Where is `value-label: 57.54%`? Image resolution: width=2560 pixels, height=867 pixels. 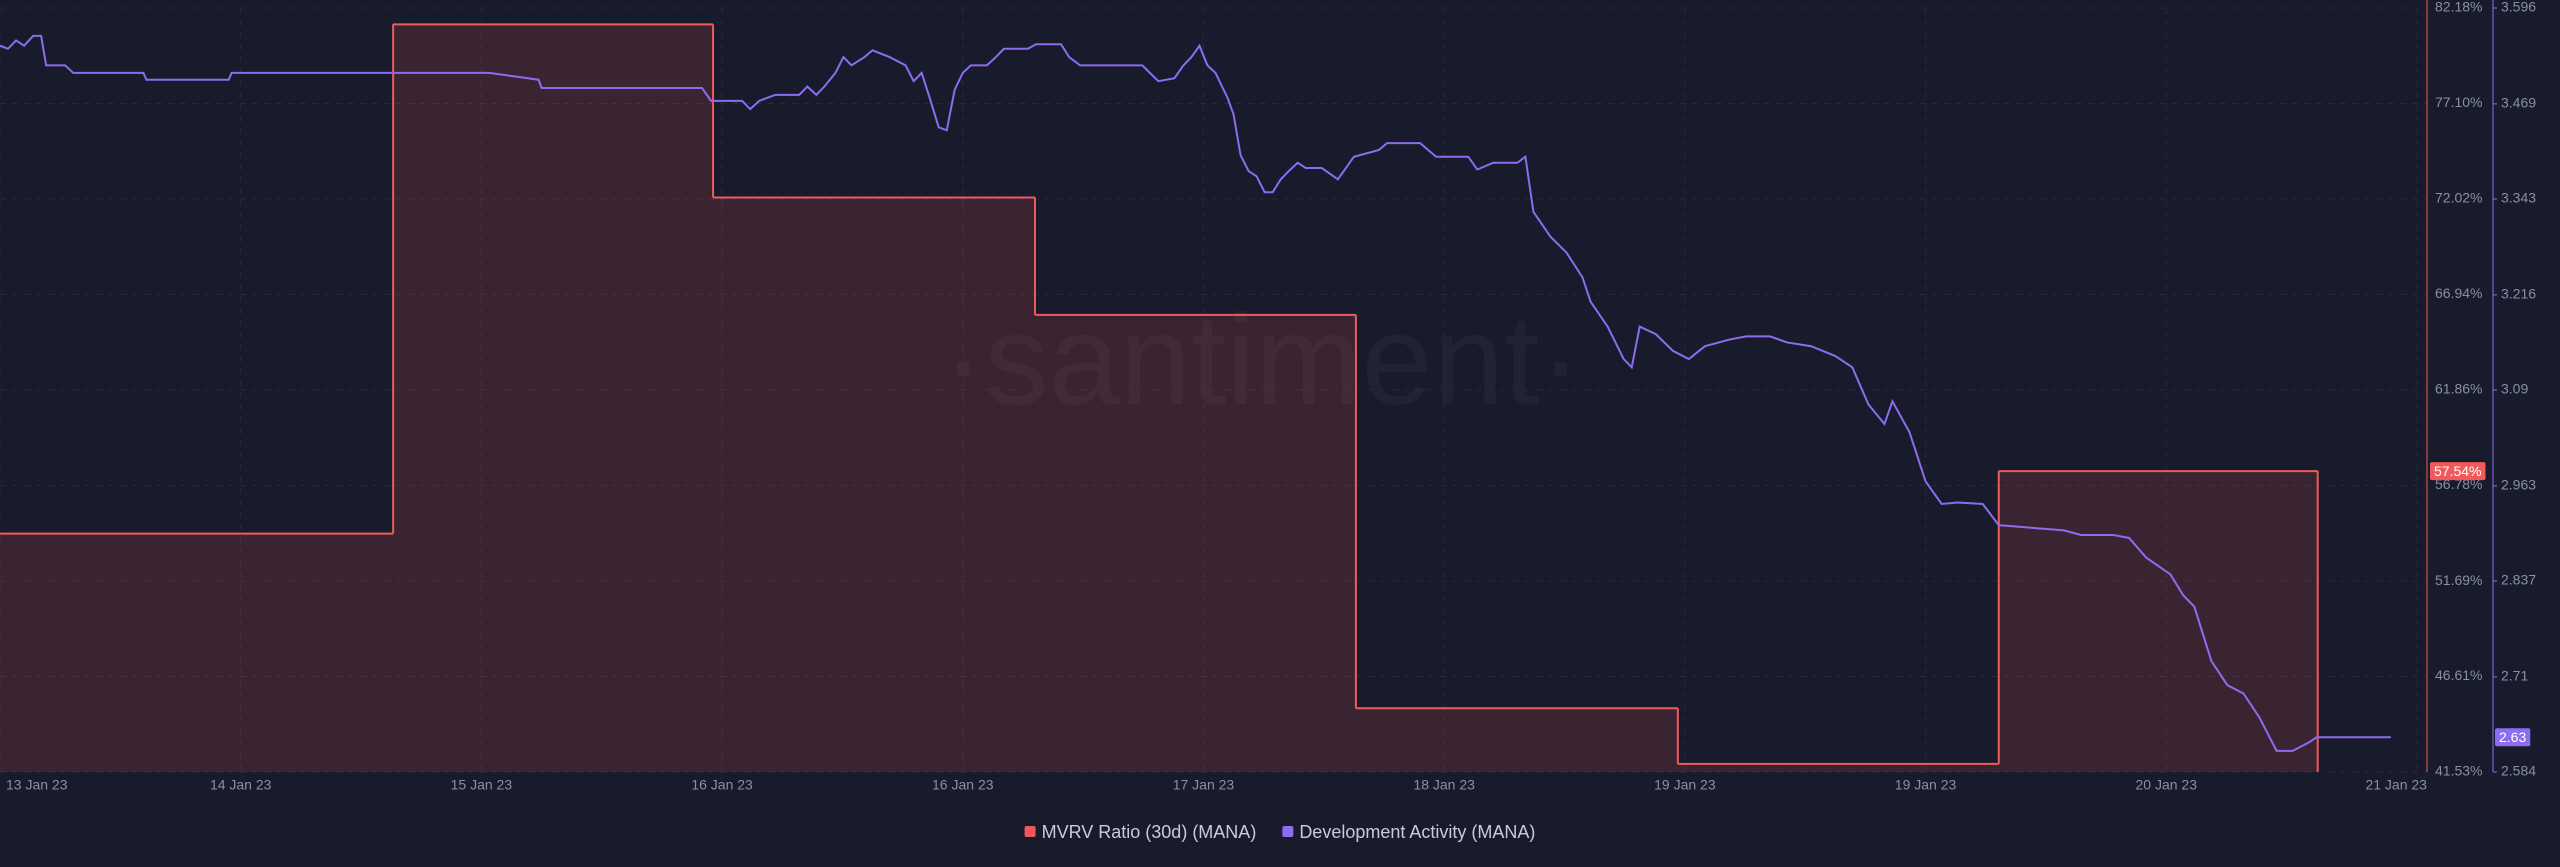 value-label: 57.54% is located at coordinates (2457, 471).